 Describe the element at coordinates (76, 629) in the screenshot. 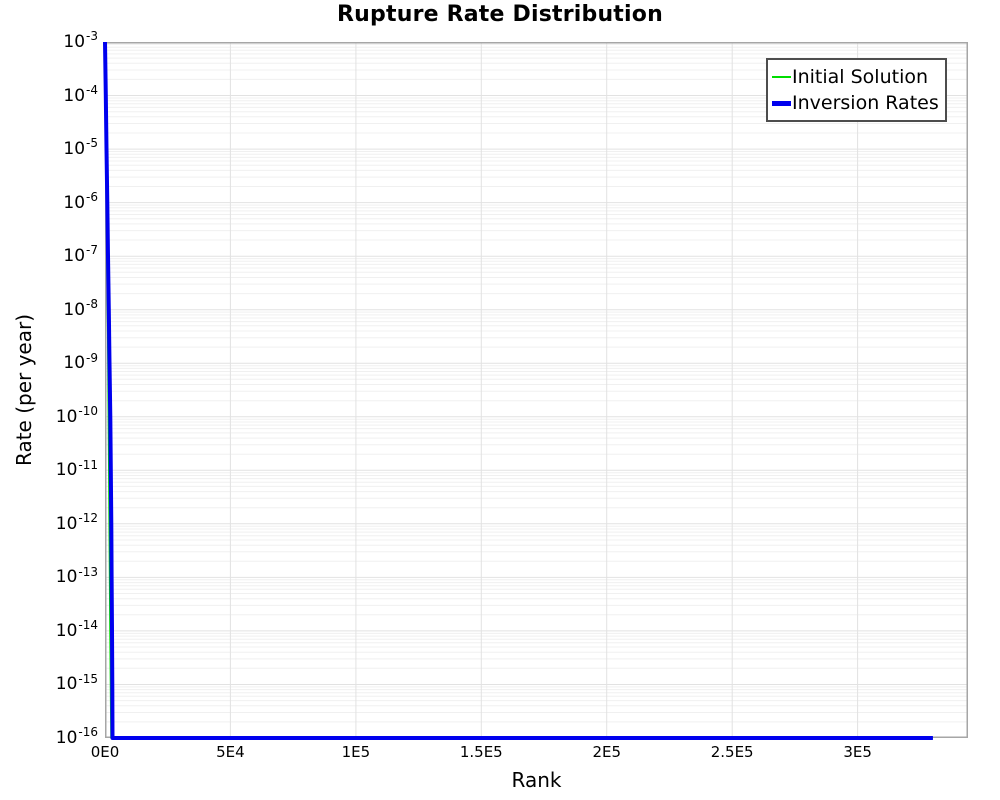

I see `y-tick-label: 10⁻¹⁴` at that location.